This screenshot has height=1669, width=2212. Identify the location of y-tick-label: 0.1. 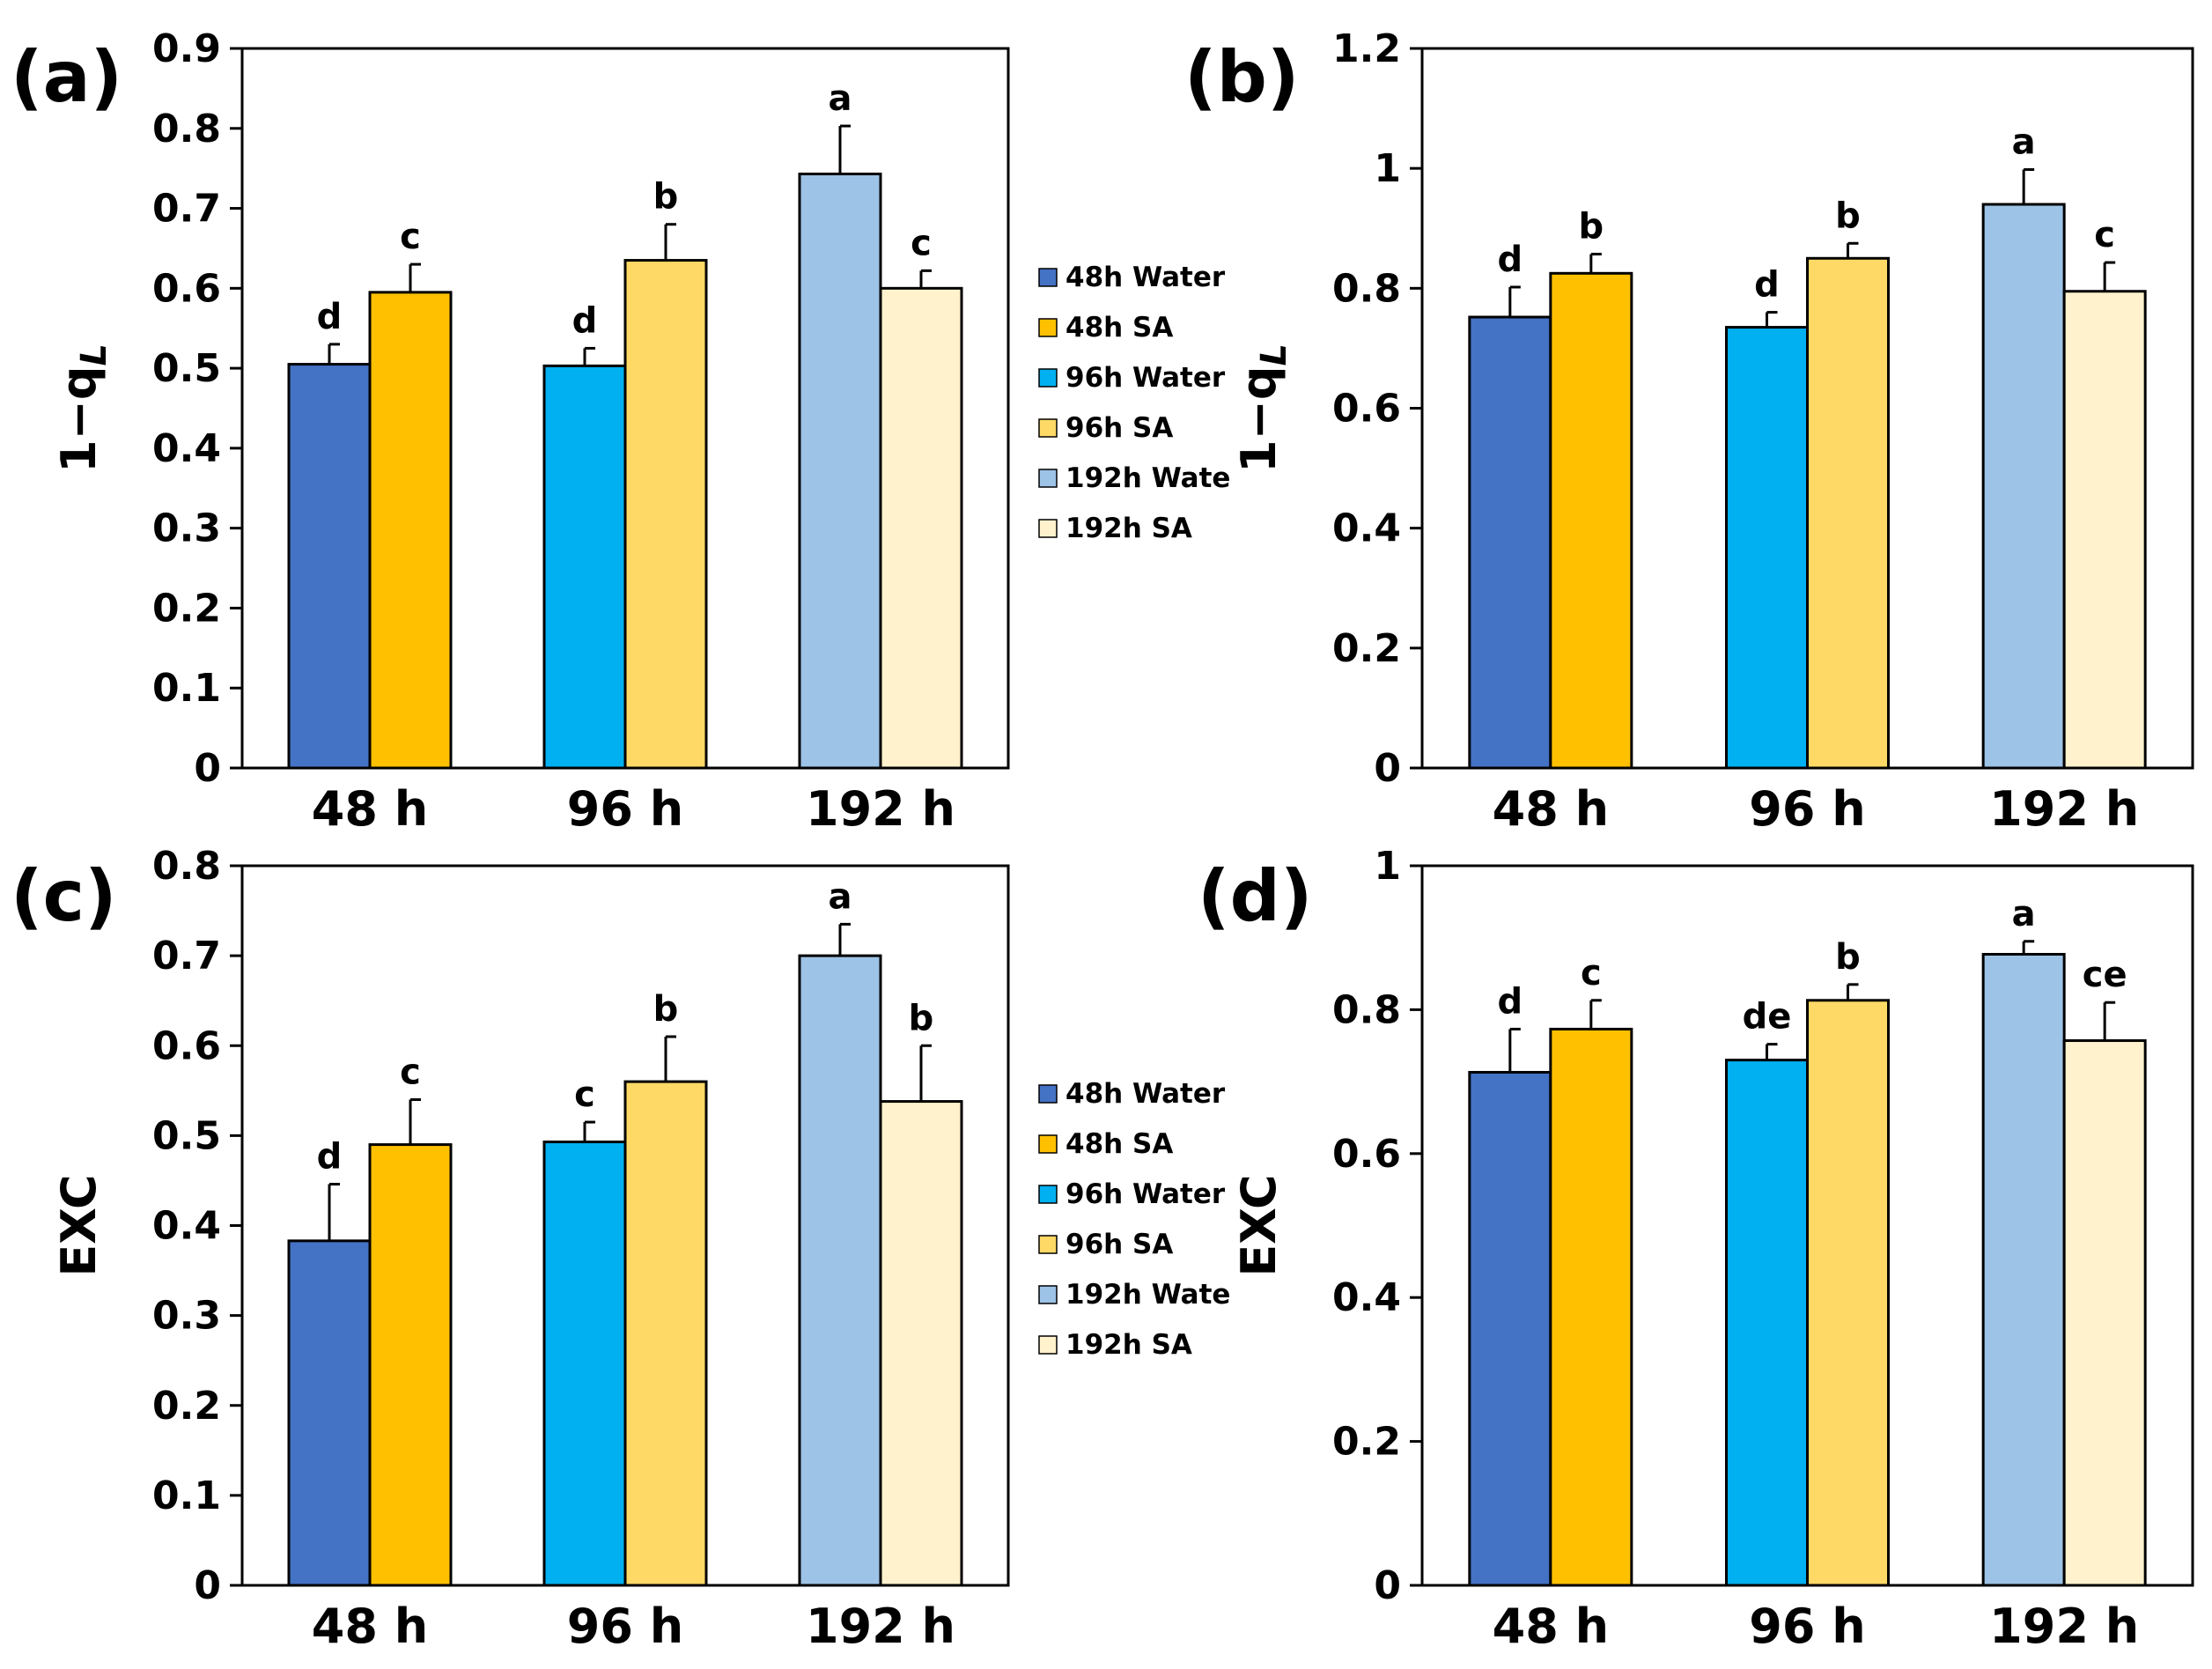
(186, 688).